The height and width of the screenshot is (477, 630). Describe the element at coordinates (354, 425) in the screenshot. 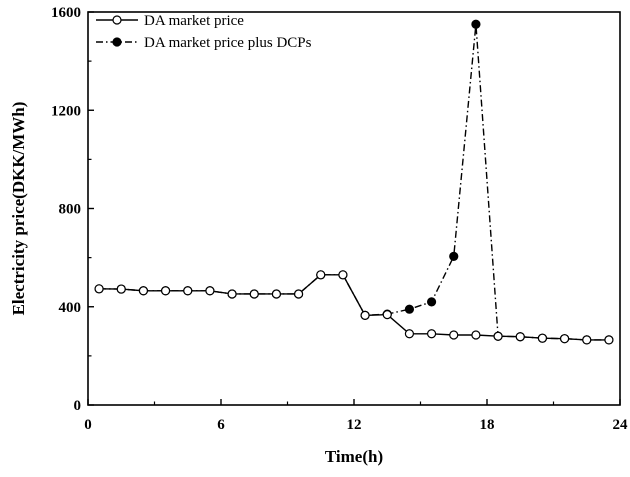

I see `x-tick-label: 12` at that location.